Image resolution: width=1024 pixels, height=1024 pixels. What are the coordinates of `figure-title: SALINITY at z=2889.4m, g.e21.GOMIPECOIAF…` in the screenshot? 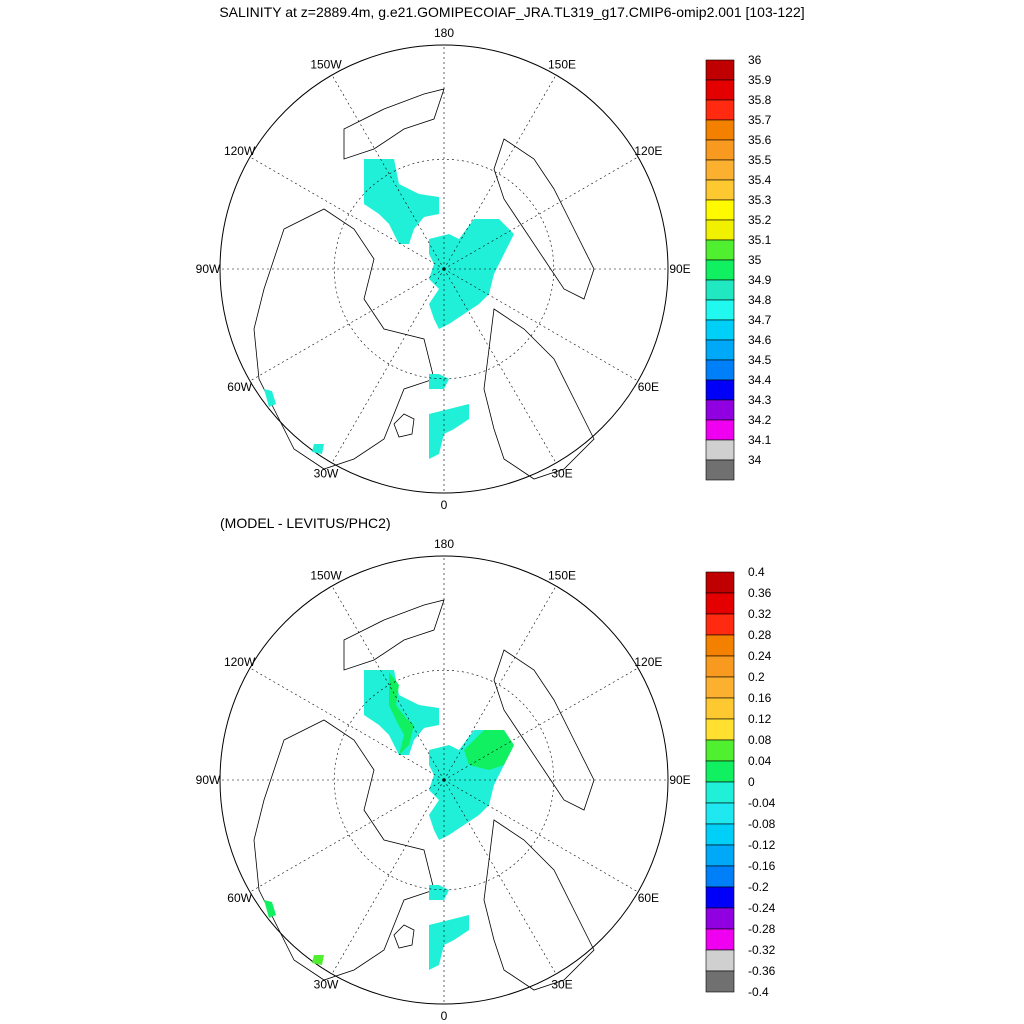 It's located at (512, 12).